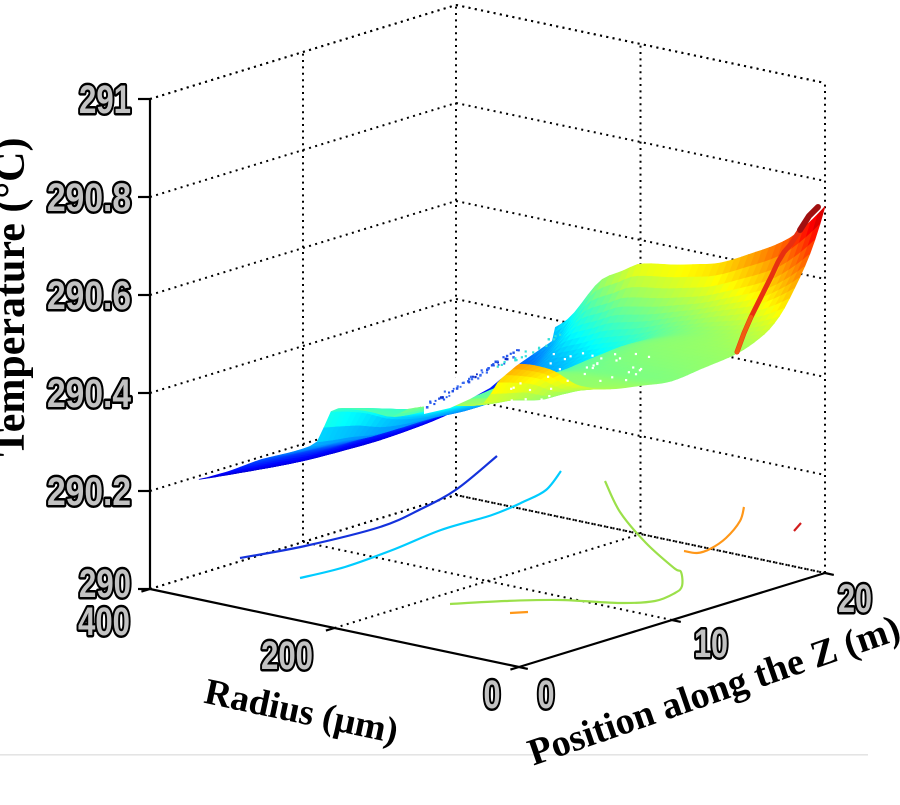  What do you see at coordinates (105, 100) in the screenshot?
I see `svg-text: 291` at bounding box center [105, 100].